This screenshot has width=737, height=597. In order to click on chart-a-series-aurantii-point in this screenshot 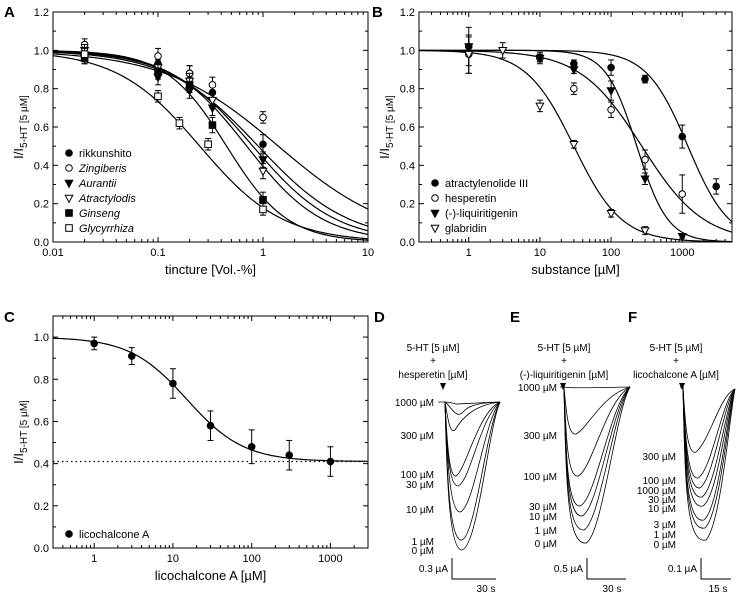, I will do `click(263, 160)`.